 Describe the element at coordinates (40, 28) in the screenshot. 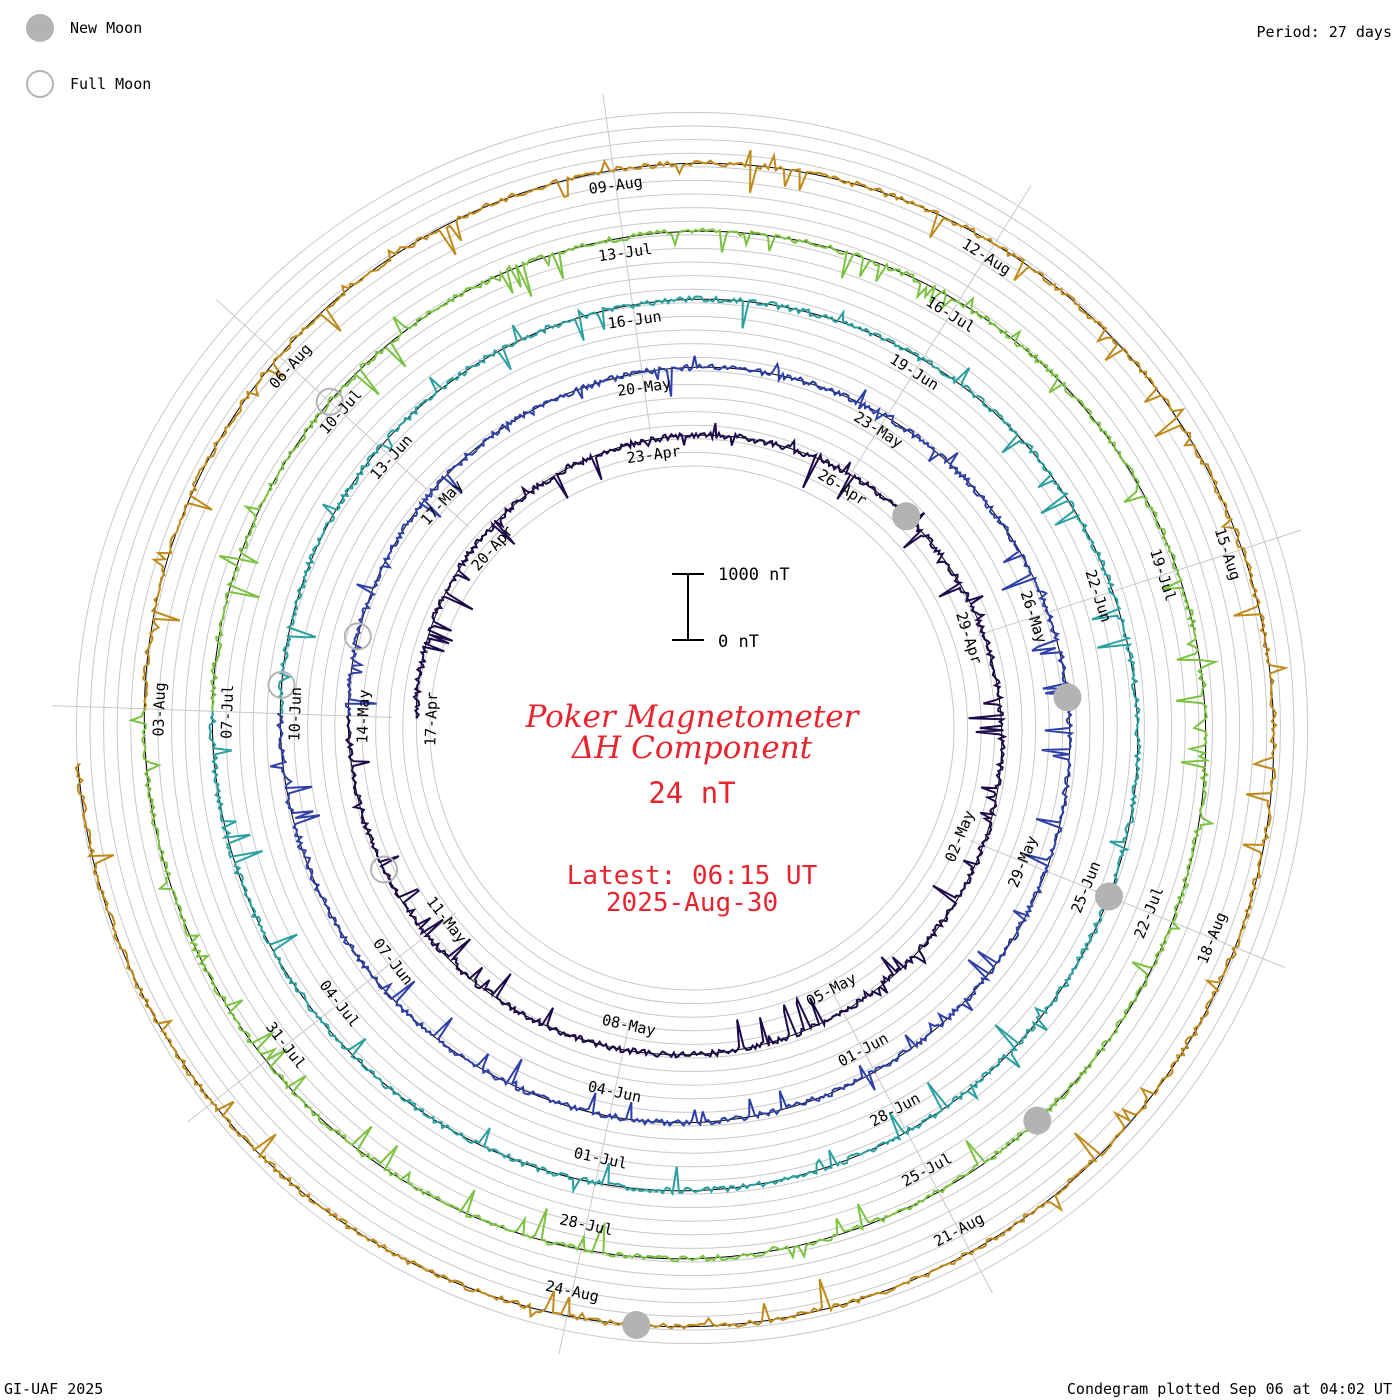

I see `new-moon-icon` at that location.